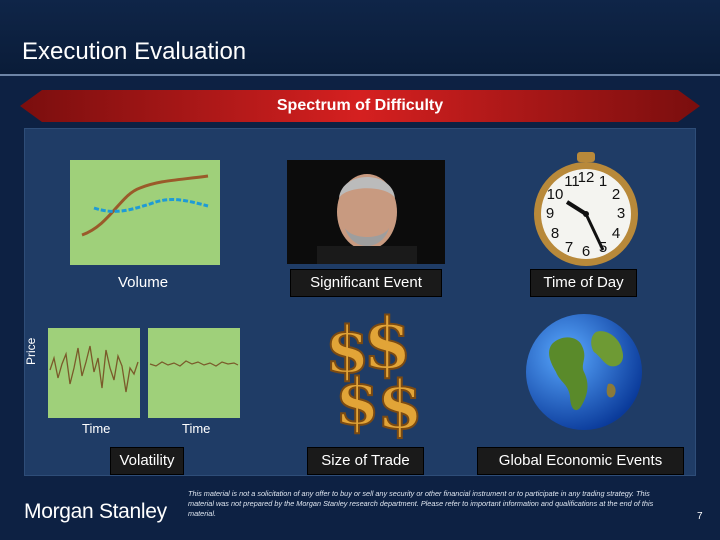 This screenshot has height=540, width=720. I want to click on time-axis-label-left: Time, so click(96, 428).